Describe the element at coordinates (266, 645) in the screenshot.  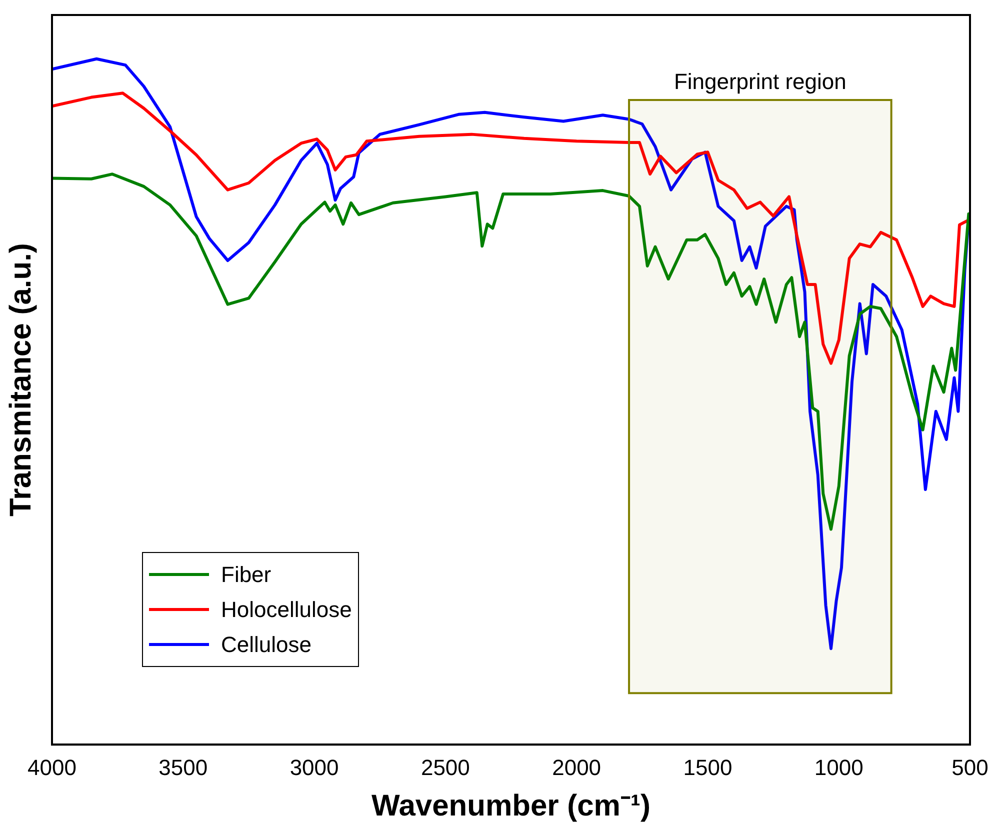
I see `legend-label: Cellulose` at that location.